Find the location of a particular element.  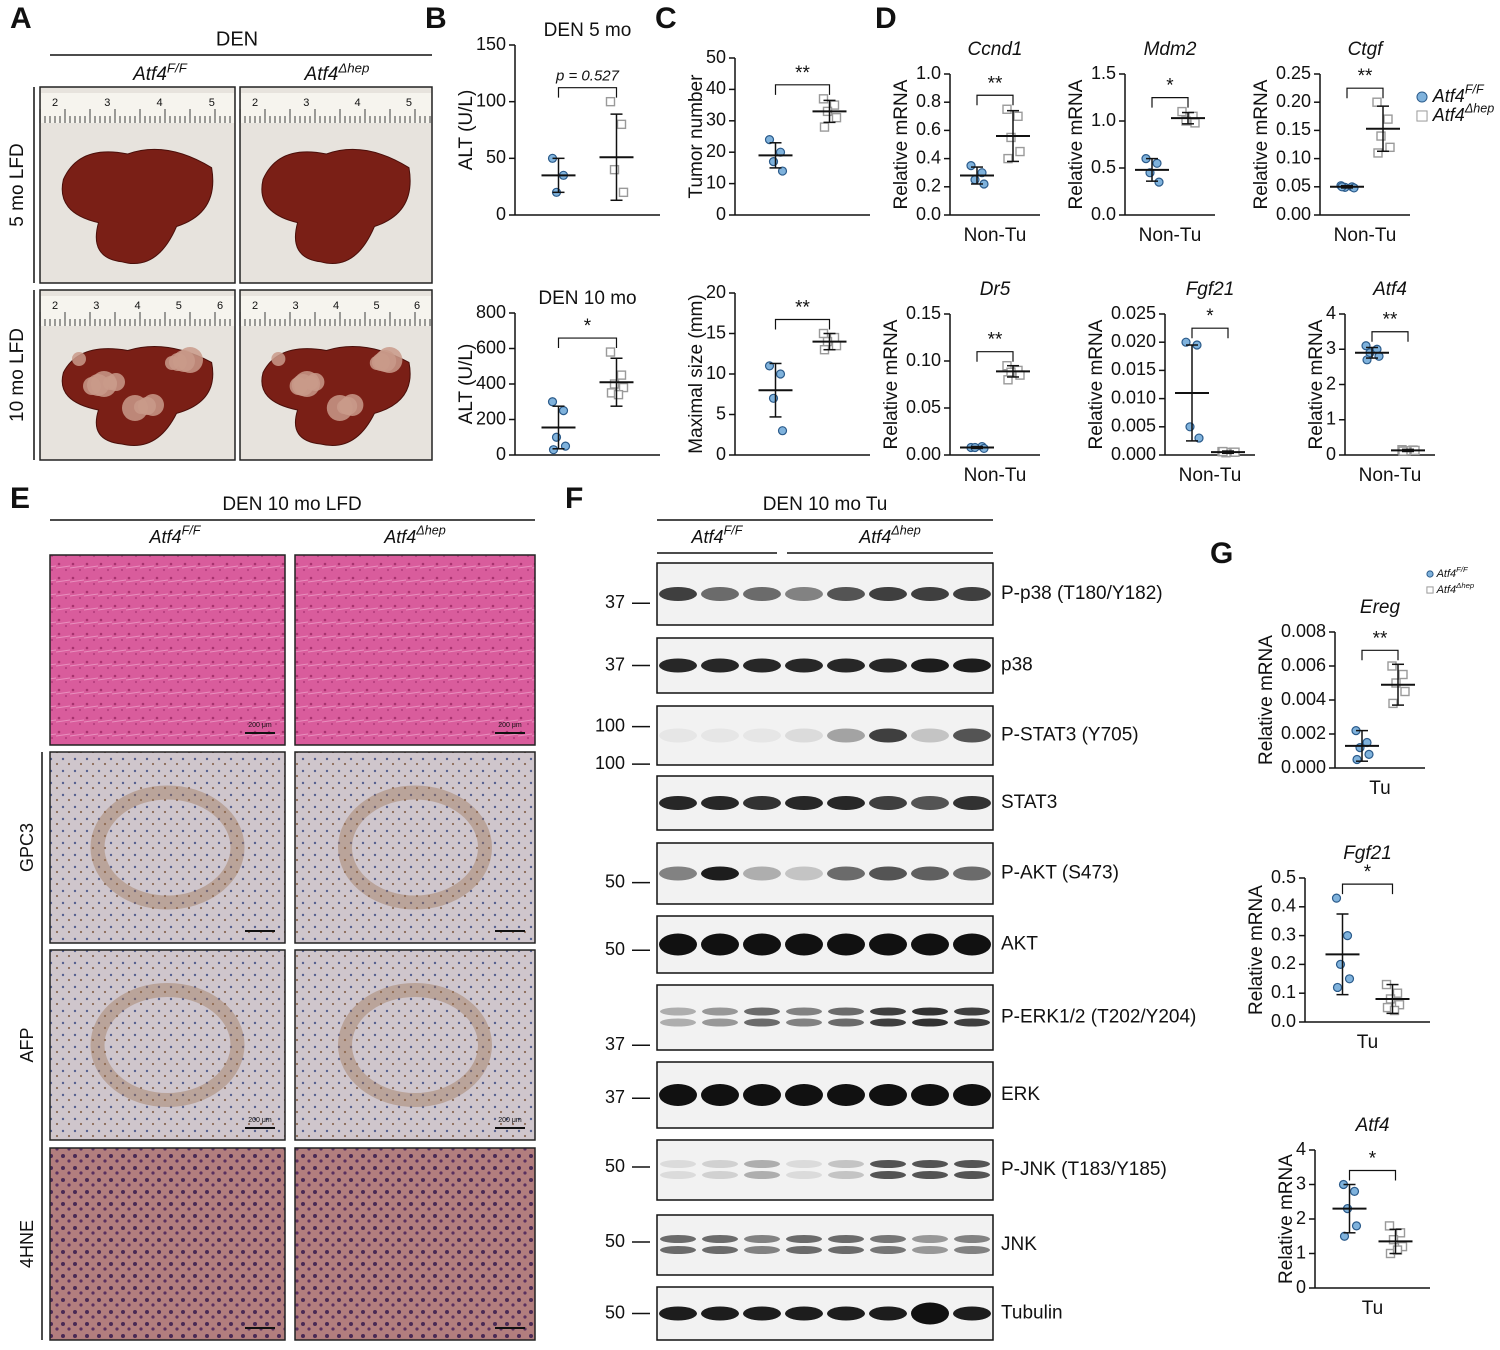

y-axis-label: Relative mRNA is located at coordinates (901, 144).